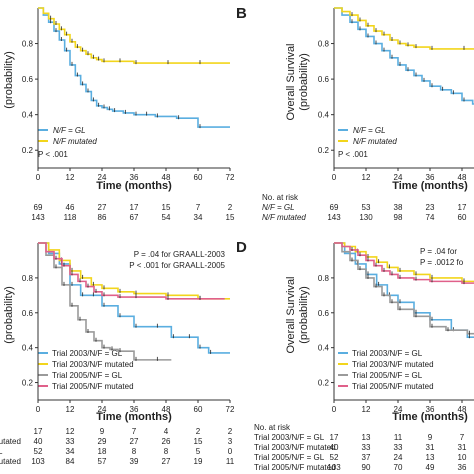  Describe the element at coordinates (9, 79) in the screenshot. I see `ylabel-a: (probability)` at that location.